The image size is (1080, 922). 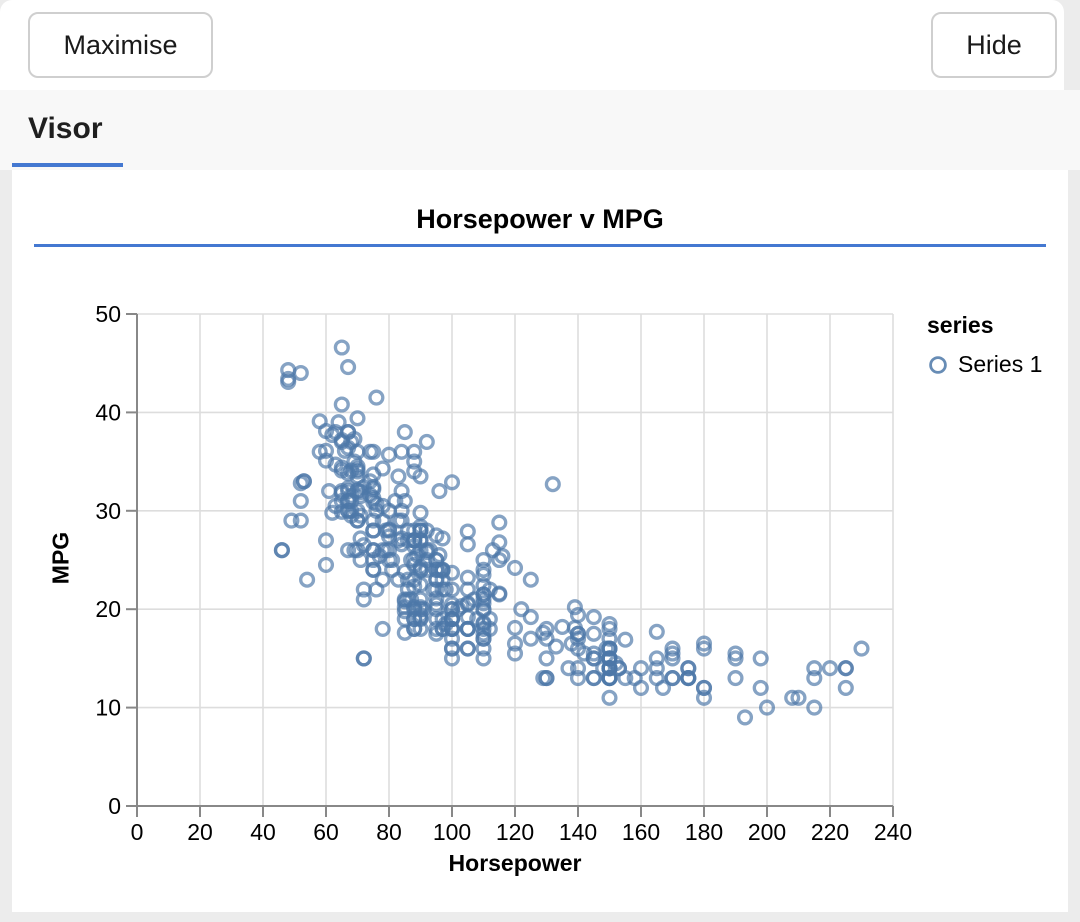 I want to click on x-axis-tick-label: 60, so click(x=326, y=832).